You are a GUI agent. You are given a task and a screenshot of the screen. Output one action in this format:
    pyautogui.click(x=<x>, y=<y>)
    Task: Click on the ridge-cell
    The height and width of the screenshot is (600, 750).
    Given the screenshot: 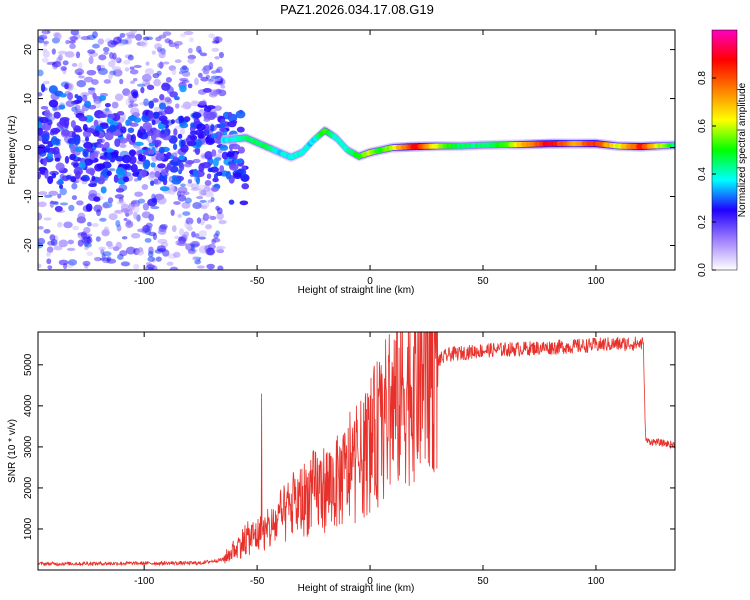 What is the action you would take?
    pyautogui.click(x=673, y=145)
    